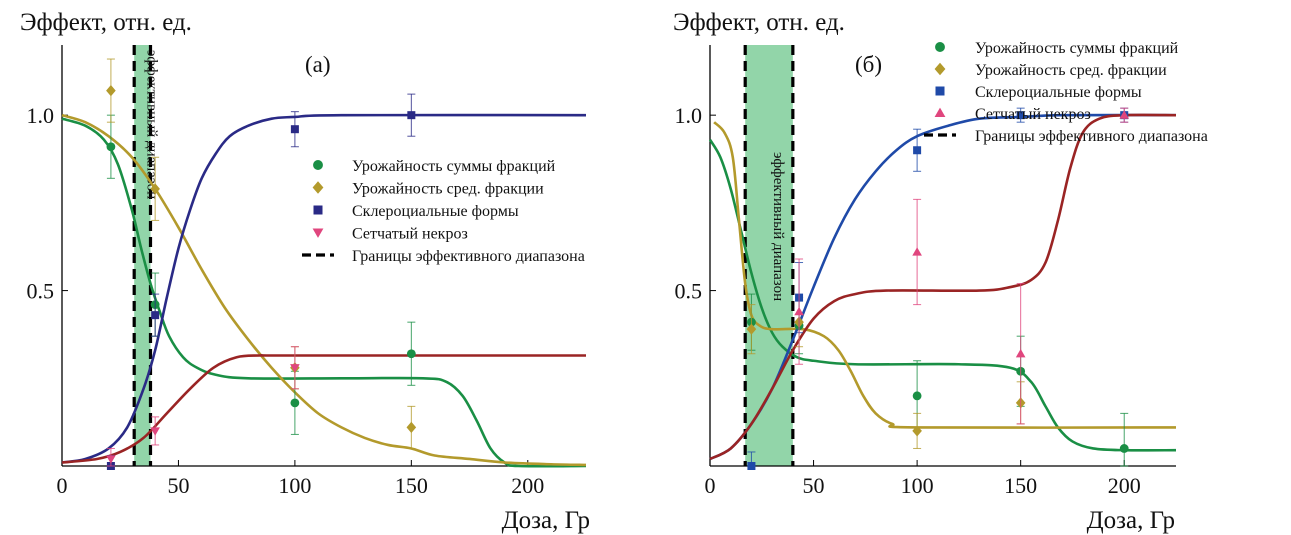 This screenshot has height=535, width=1291. What do you see at coordinates (868, 64) in the screenshot?
I see `panel-label: (б)` at bounding box center [868, 64].